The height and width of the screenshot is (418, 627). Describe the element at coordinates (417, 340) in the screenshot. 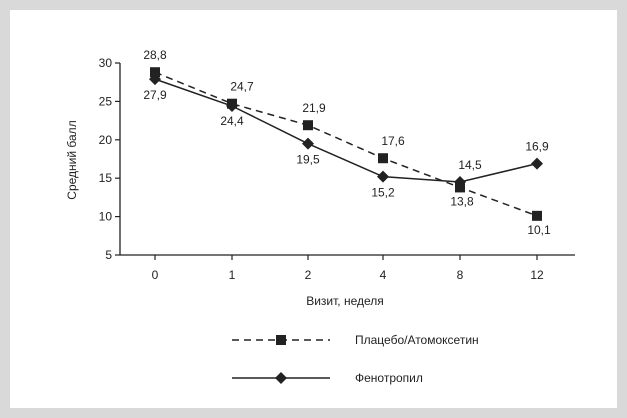

I see `legend-label: Плацебо/Атомоксетин` at that location.